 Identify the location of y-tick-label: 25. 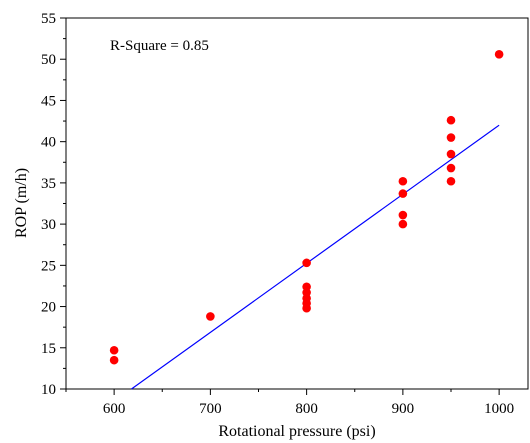
(48, 266).